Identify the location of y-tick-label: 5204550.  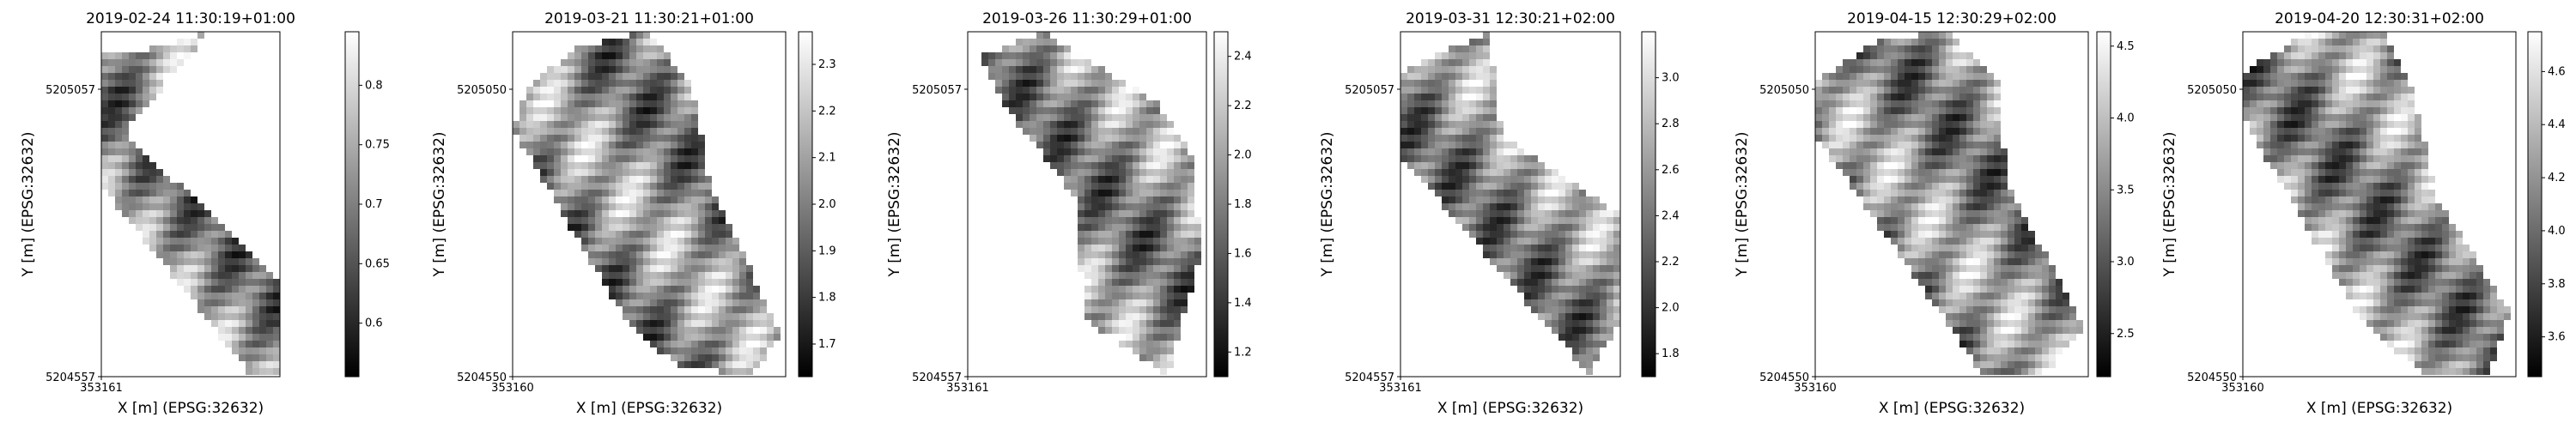
(1784, 378).